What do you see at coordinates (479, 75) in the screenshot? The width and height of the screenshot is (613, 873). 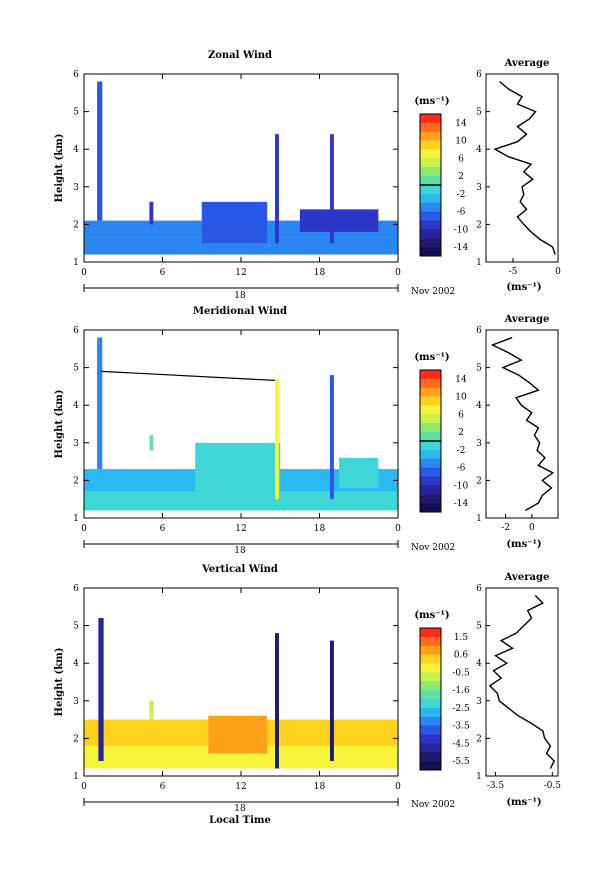 I see `avg-y-tick-label: 6` at bounding box center [479, 75].